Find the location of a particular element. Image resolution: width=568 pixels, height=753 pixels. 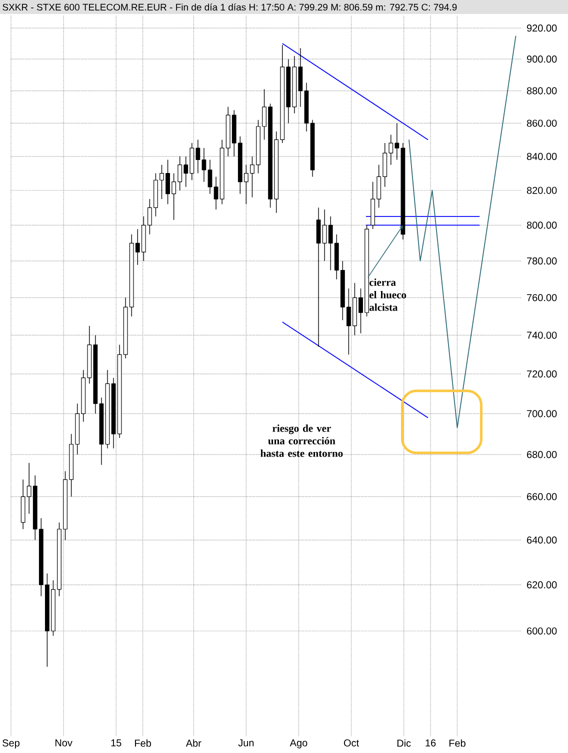

y-tick-label: 920.00 is located at coordinates (541, 28).